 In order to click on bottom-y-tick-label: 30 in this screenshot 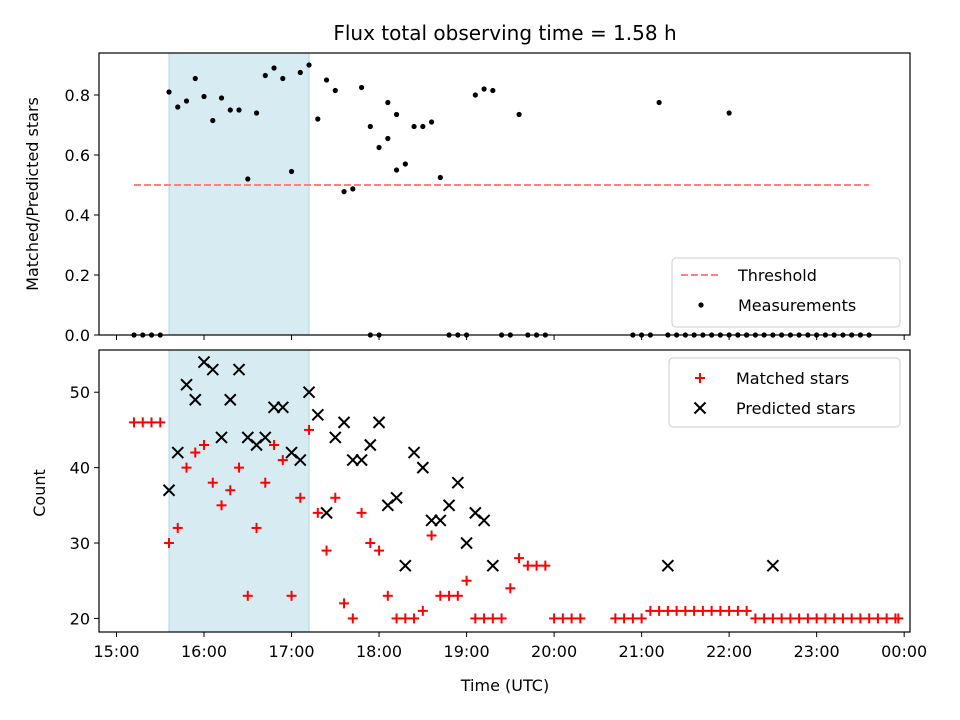, I will do `click(80, 543)`.